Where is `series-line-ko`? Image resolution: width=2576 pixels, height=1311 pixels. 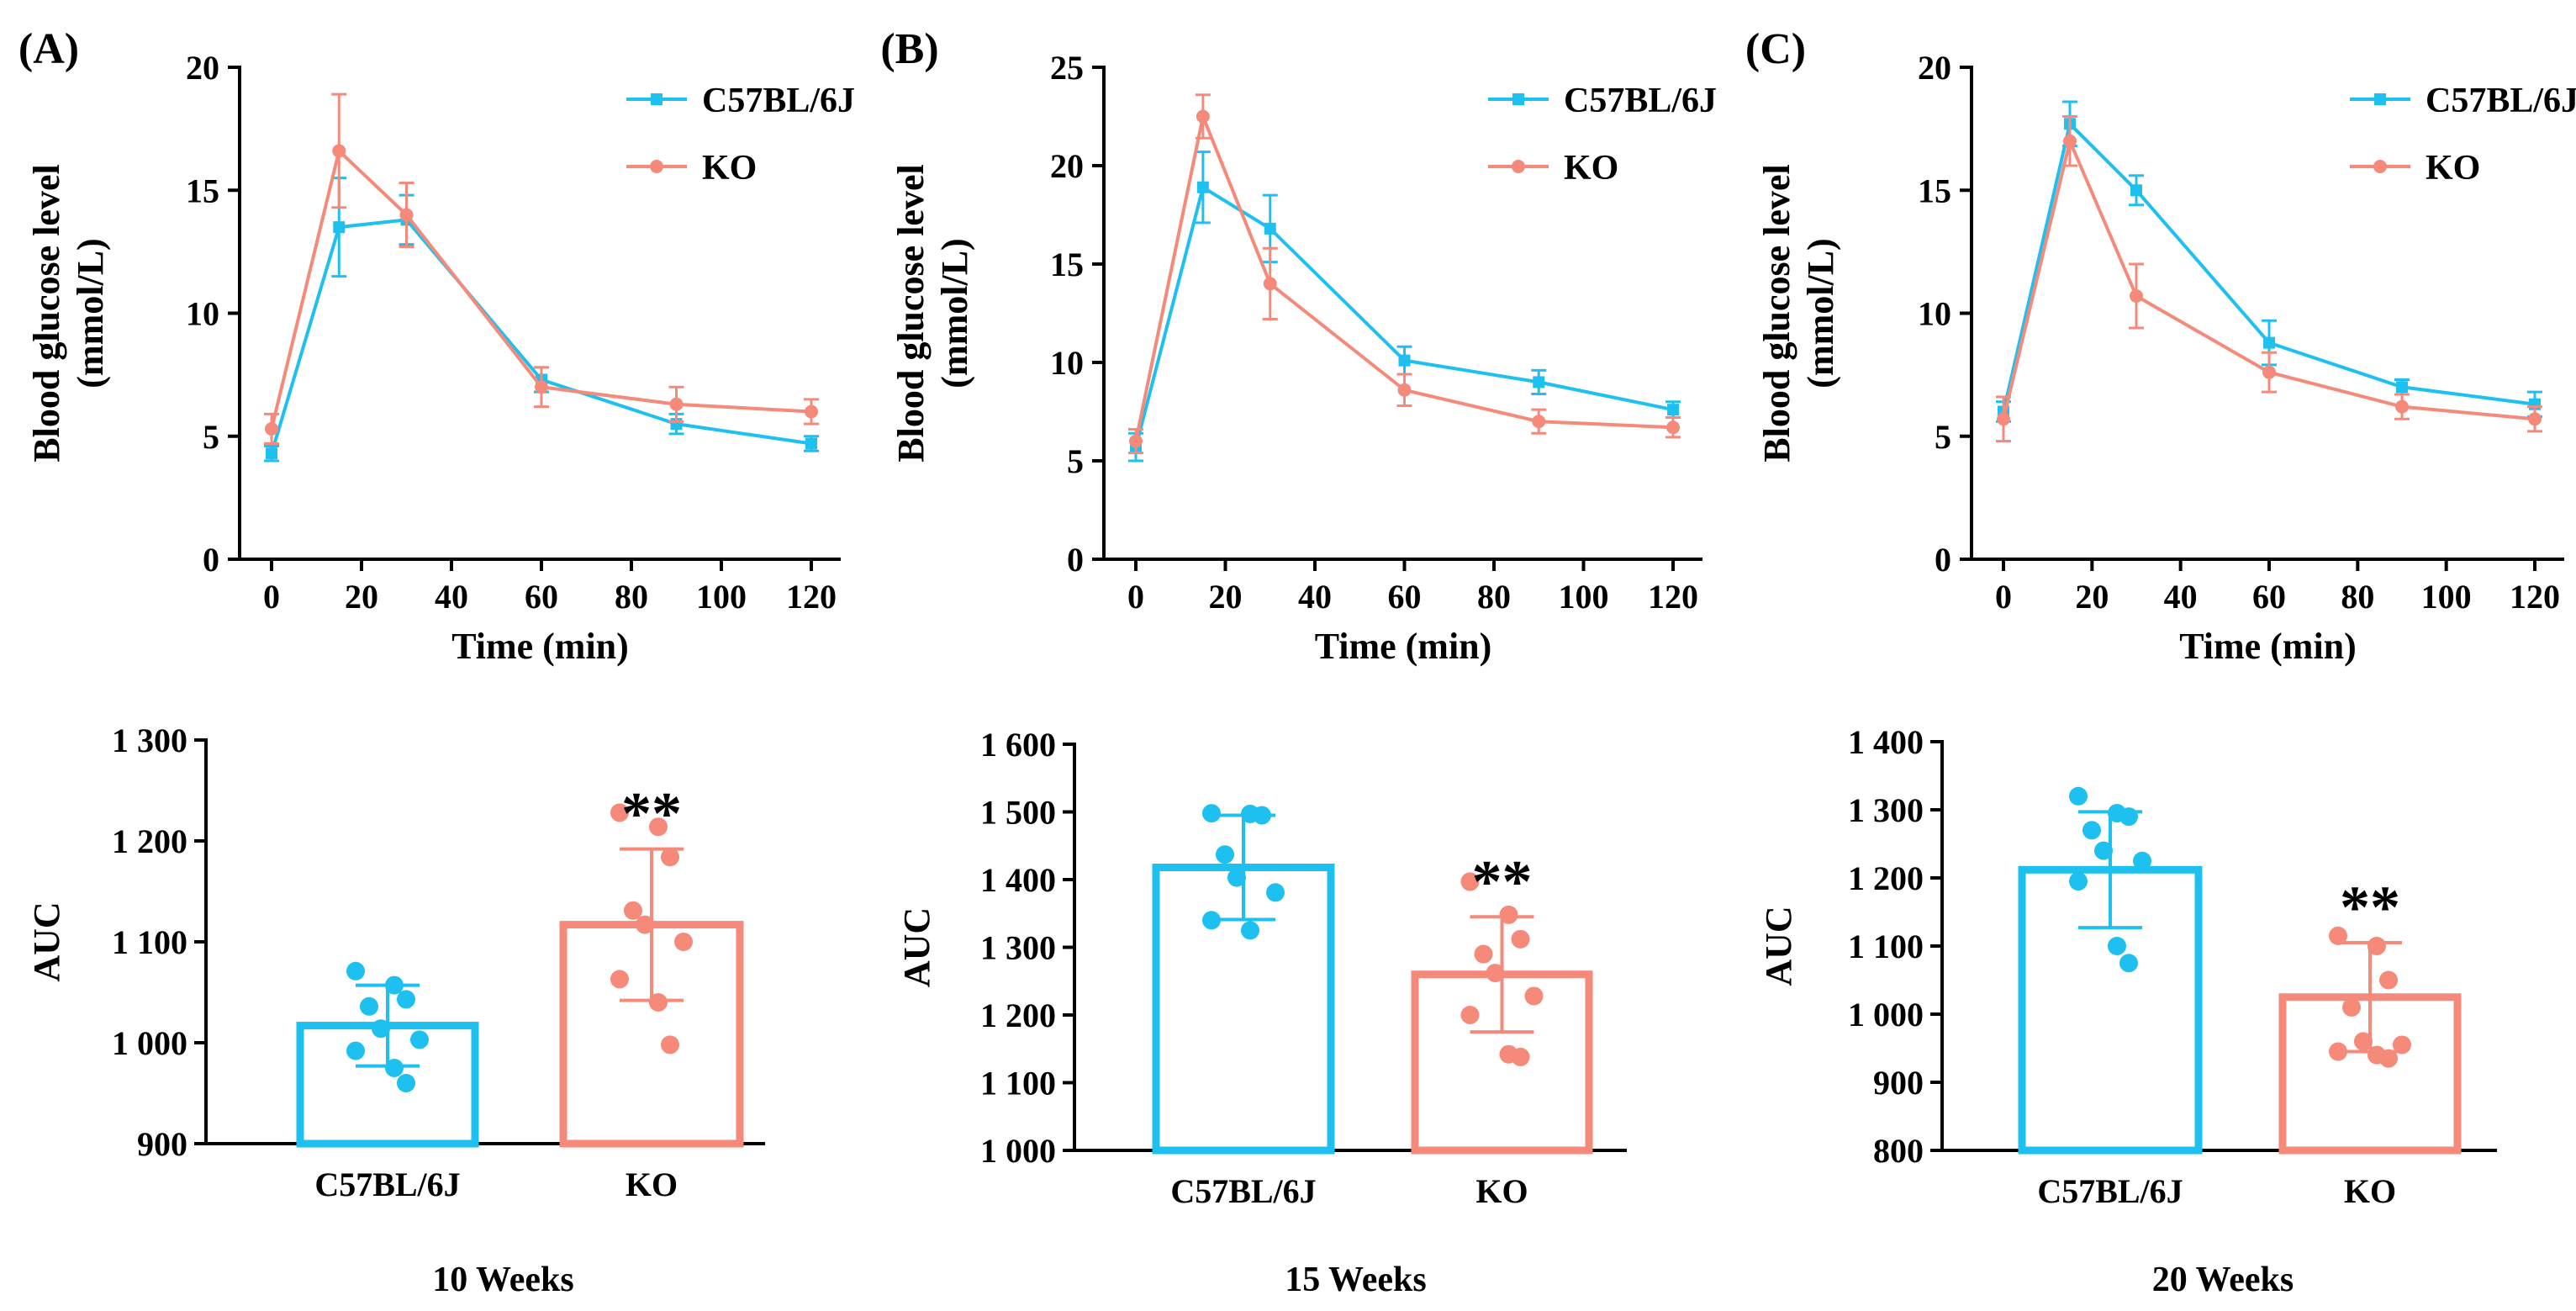 series-line-ko is located at coordinates (1404, 276).